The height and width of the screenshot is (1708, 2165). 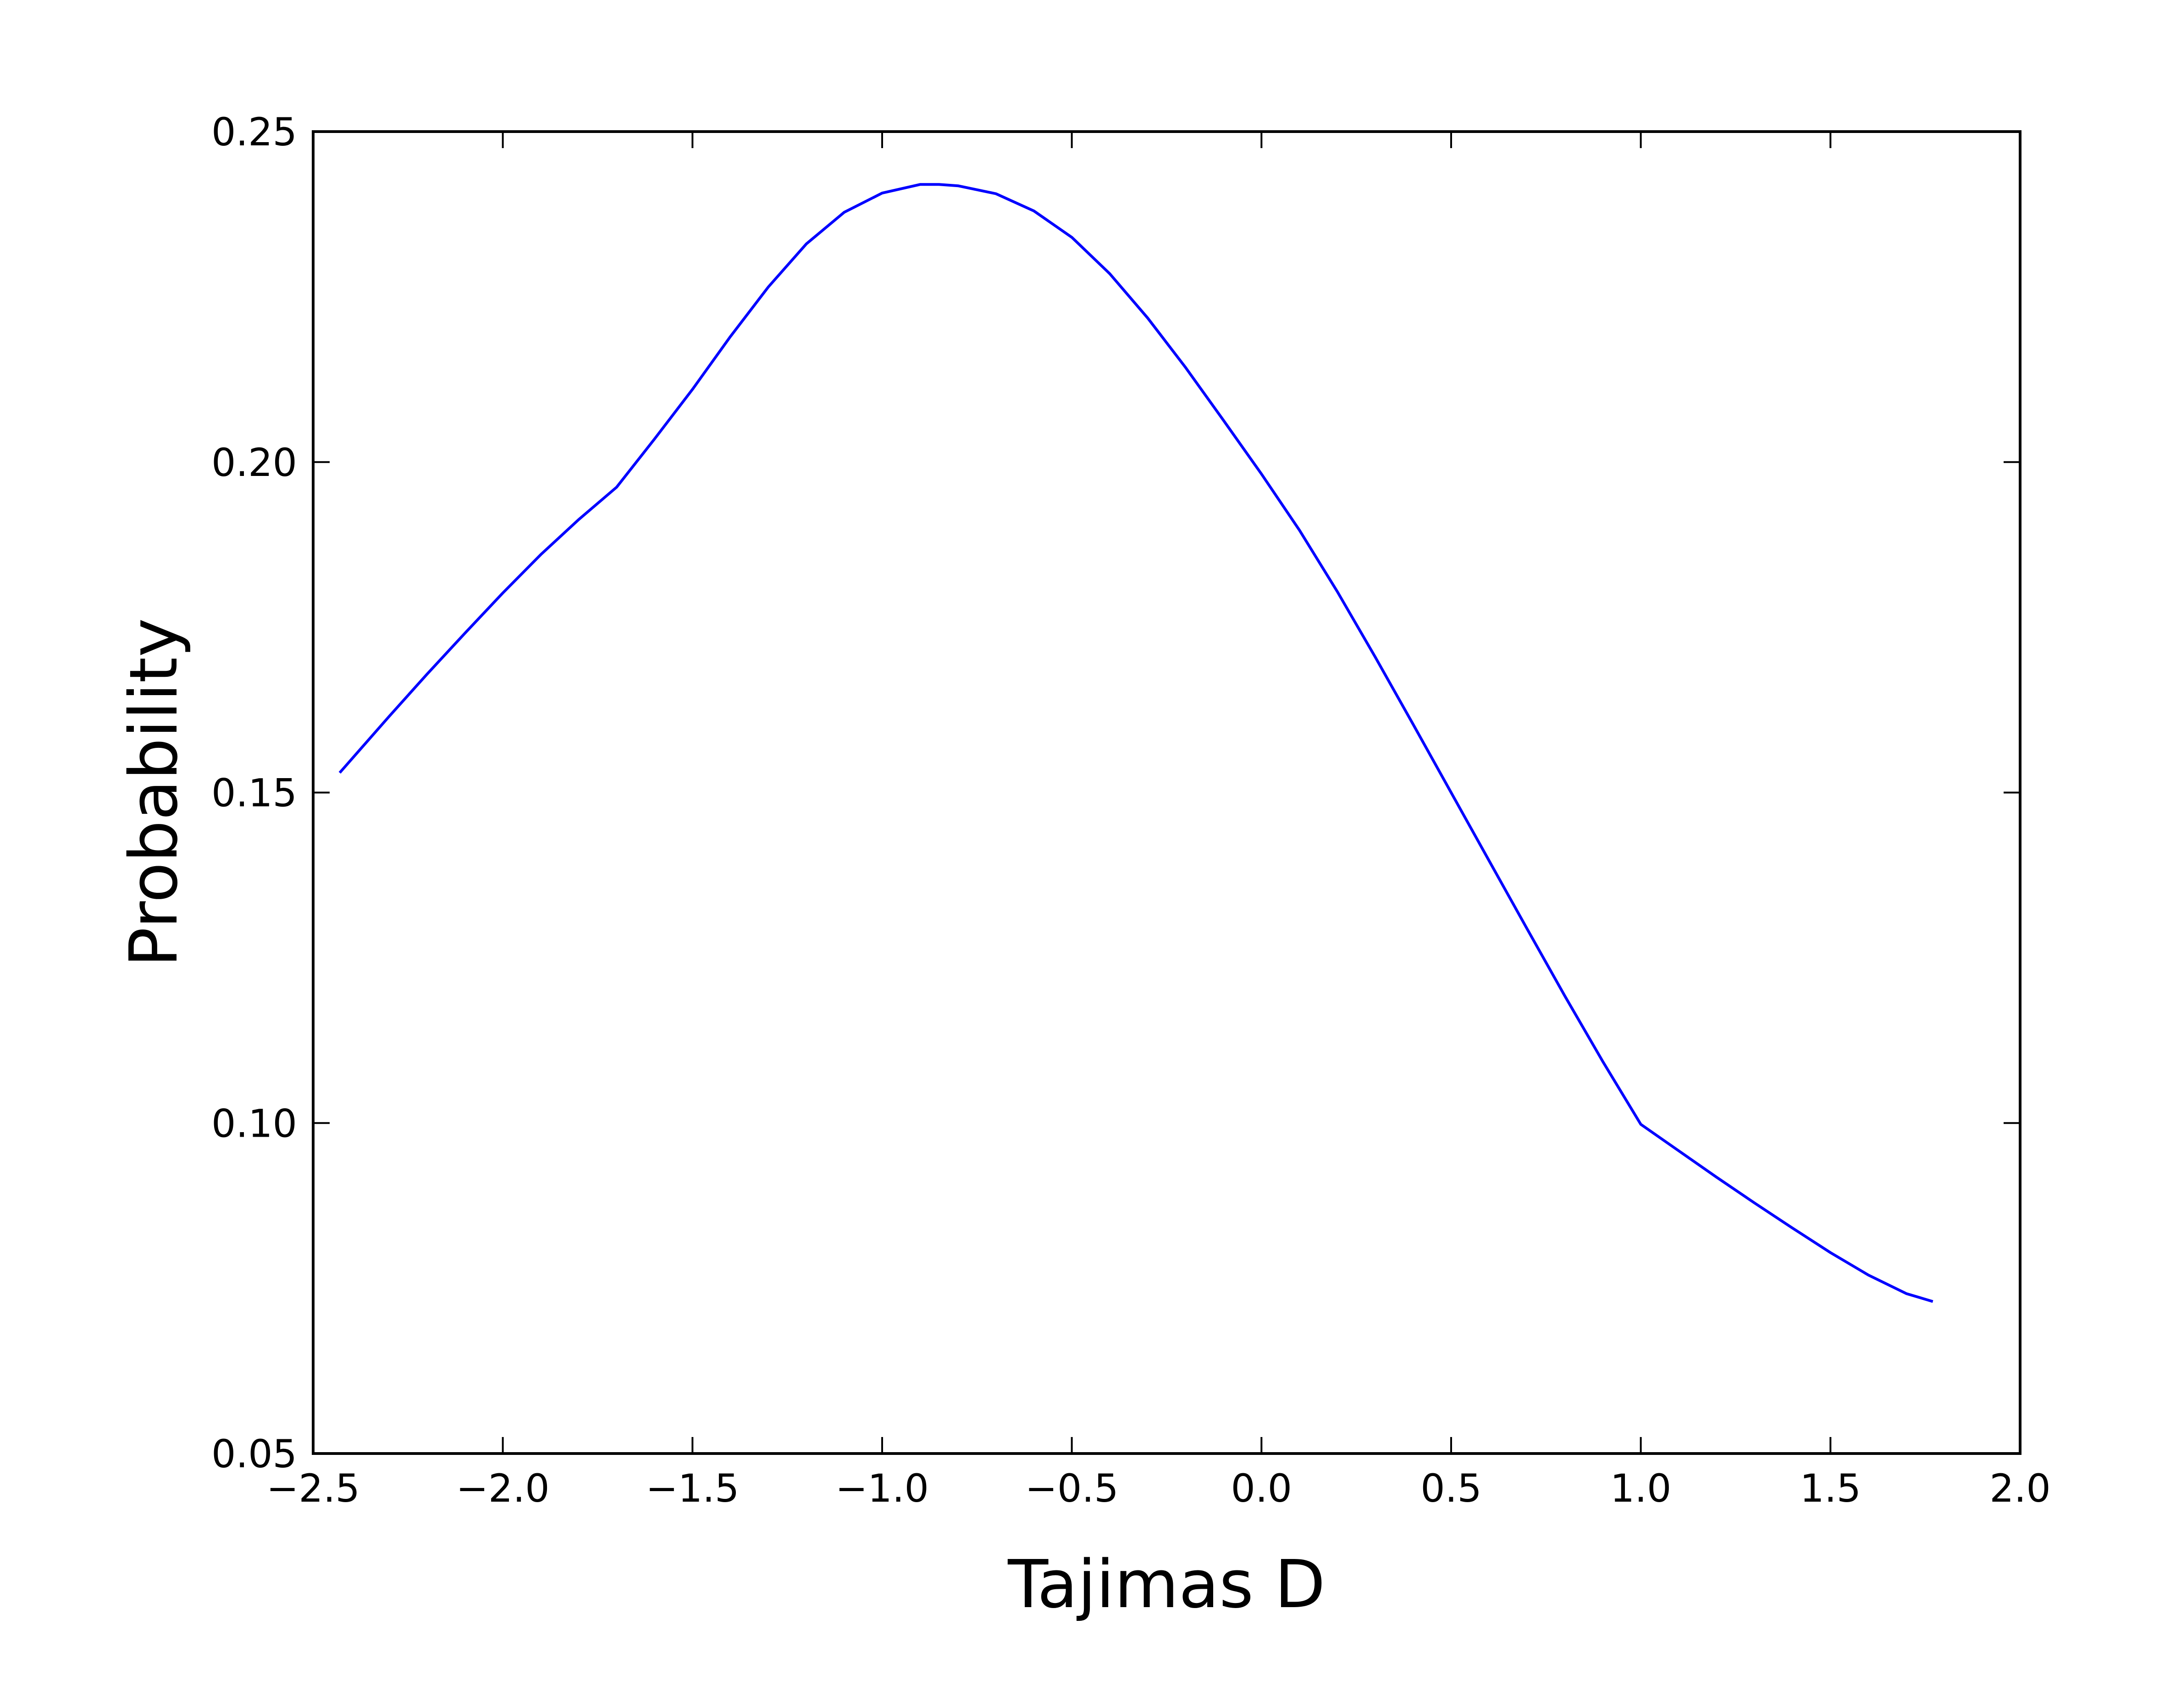 I want to click on x-tick-label: 0.5, so click(x=1451, y=1488).